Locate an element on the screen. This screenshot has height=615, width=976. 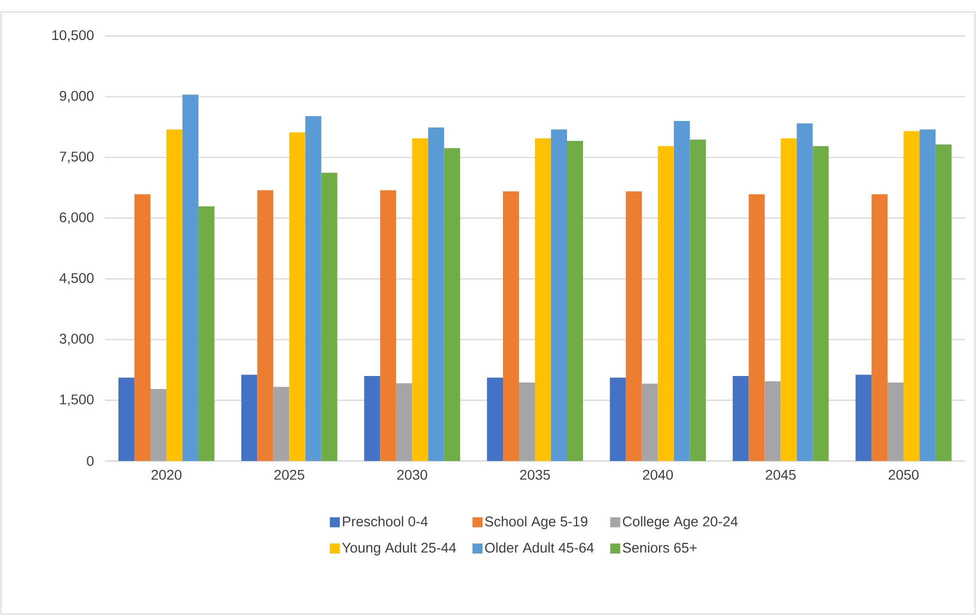
x-tick-label: 2045 is located at coordinates (781, 475).